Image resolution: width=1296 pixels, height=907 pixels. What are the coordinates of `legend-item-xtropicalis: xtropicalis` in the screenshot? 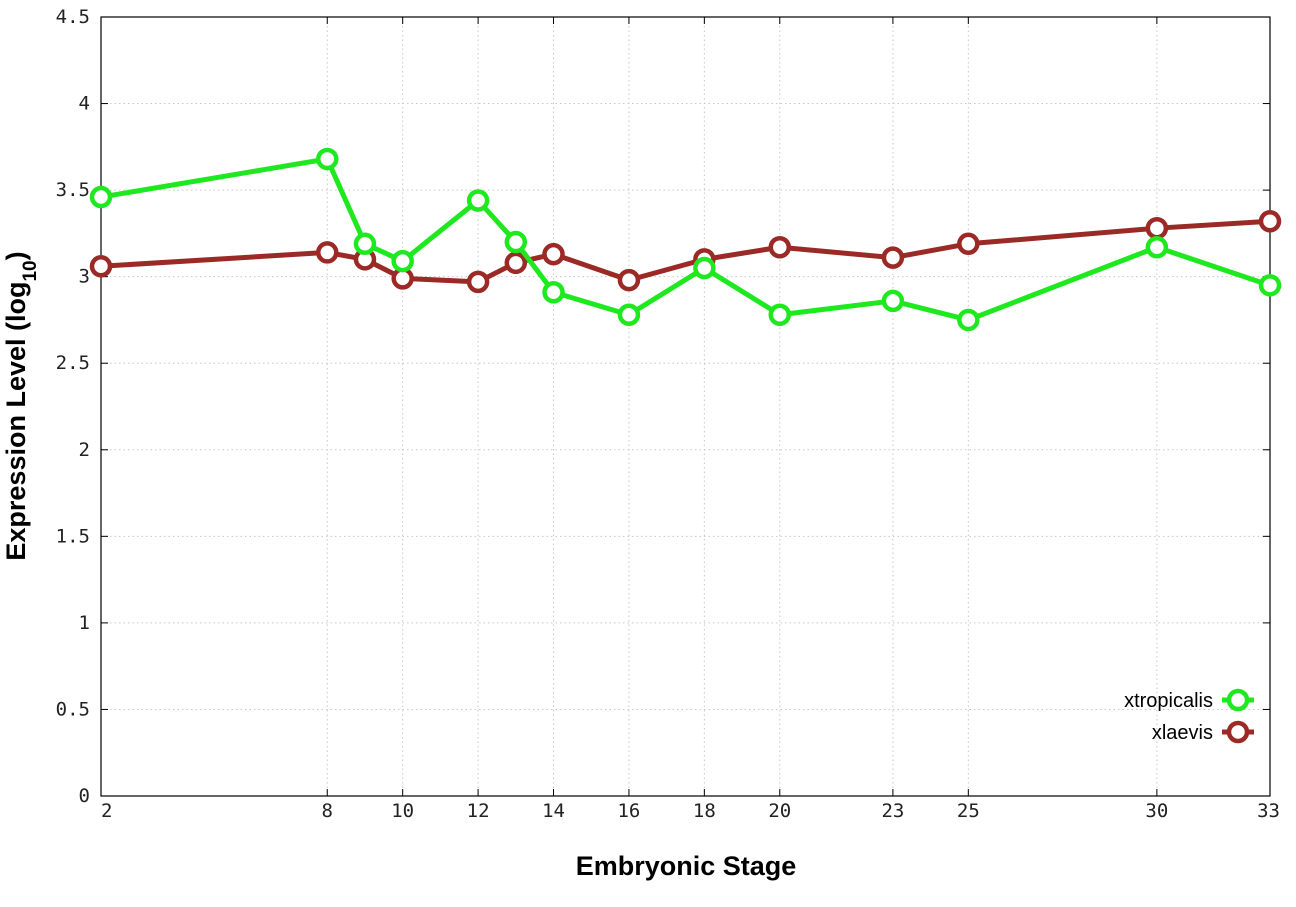 It's located at (1189, 700).